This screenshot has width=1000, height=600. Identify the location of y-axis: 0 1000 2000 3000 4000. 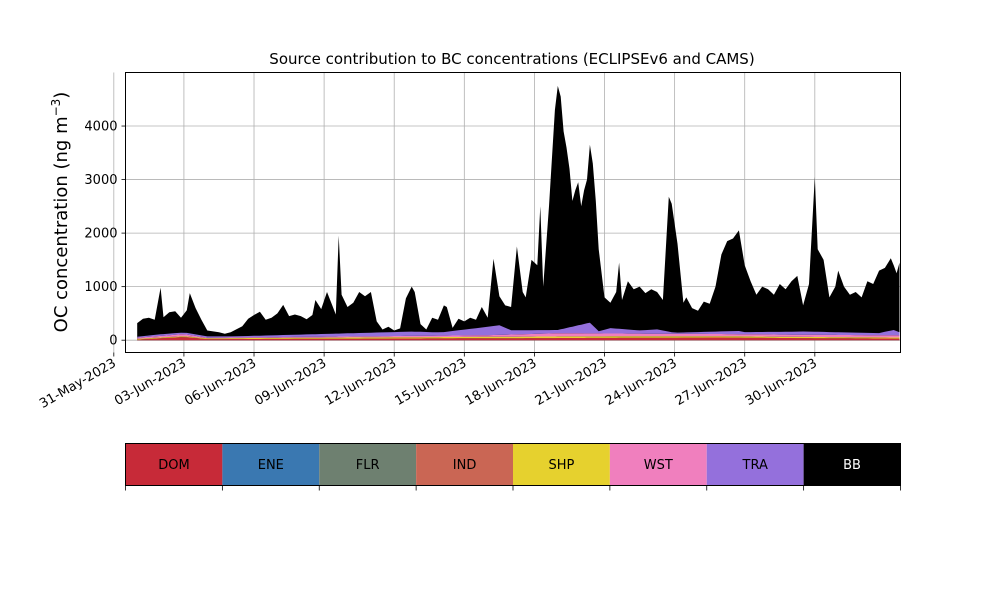
(105, 234).